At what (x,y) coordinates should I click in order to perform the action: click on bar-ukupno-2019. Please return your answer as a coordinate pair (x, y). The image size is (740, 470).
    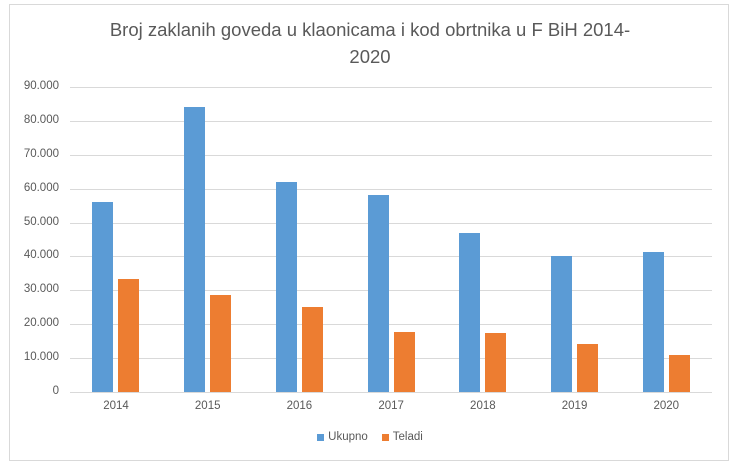
    Looking at the image, I should click on (561, 324).